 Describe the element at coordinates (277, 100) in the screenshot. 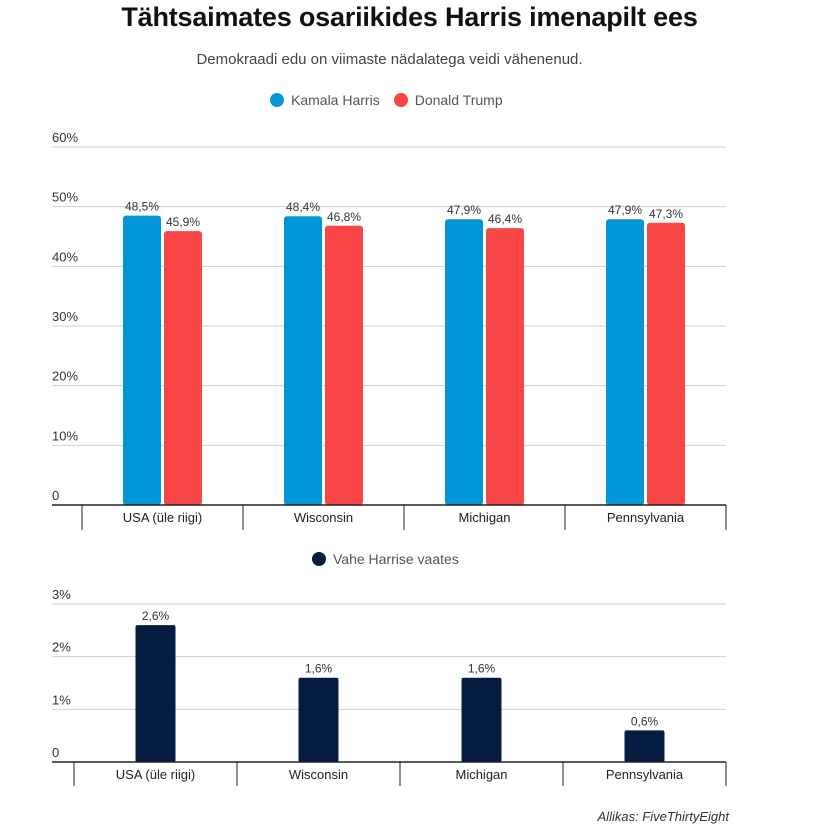

I see `legend-swatch-harris` at that location.